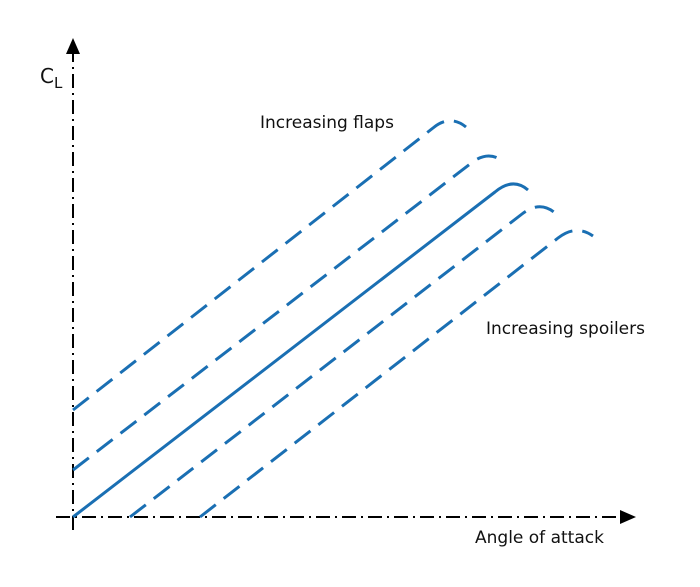  Describe the element at coordinates (58, 83) in the screenshot. I see `y-axis-label-subscript: L` at that location.